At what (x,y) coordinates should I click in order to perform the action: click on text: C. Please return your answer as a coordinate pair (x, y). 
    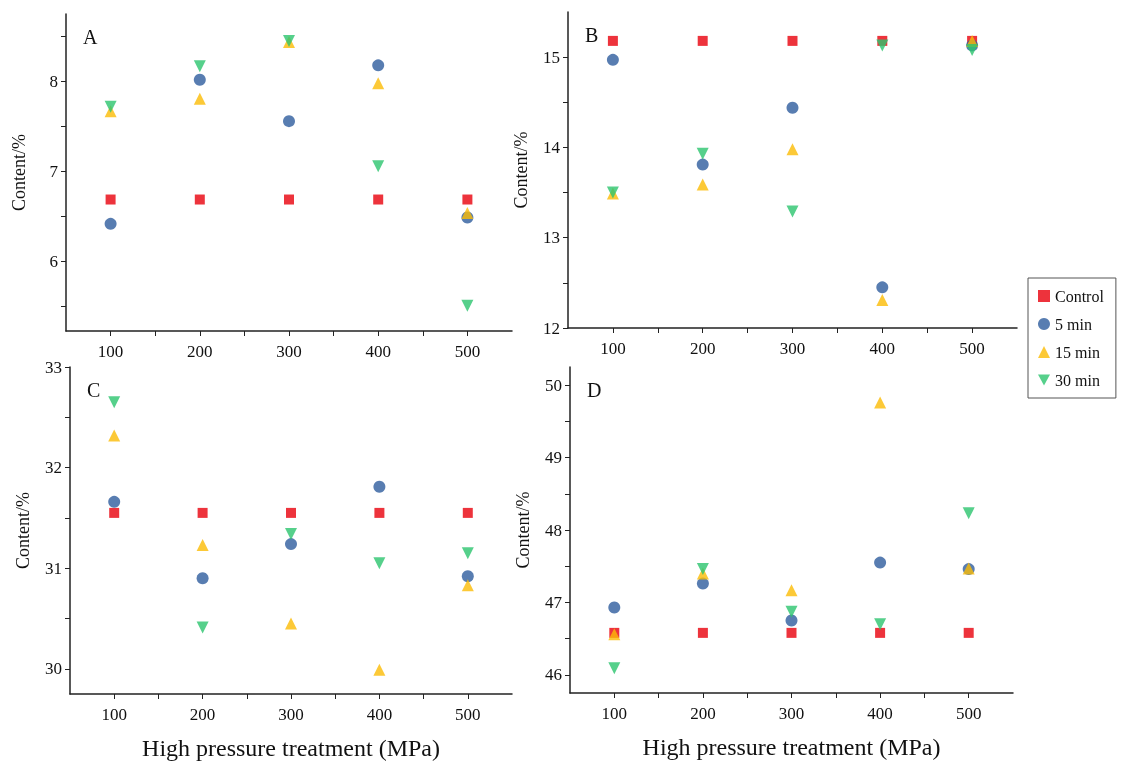
    Looking at the image, I should click on (94, 390).